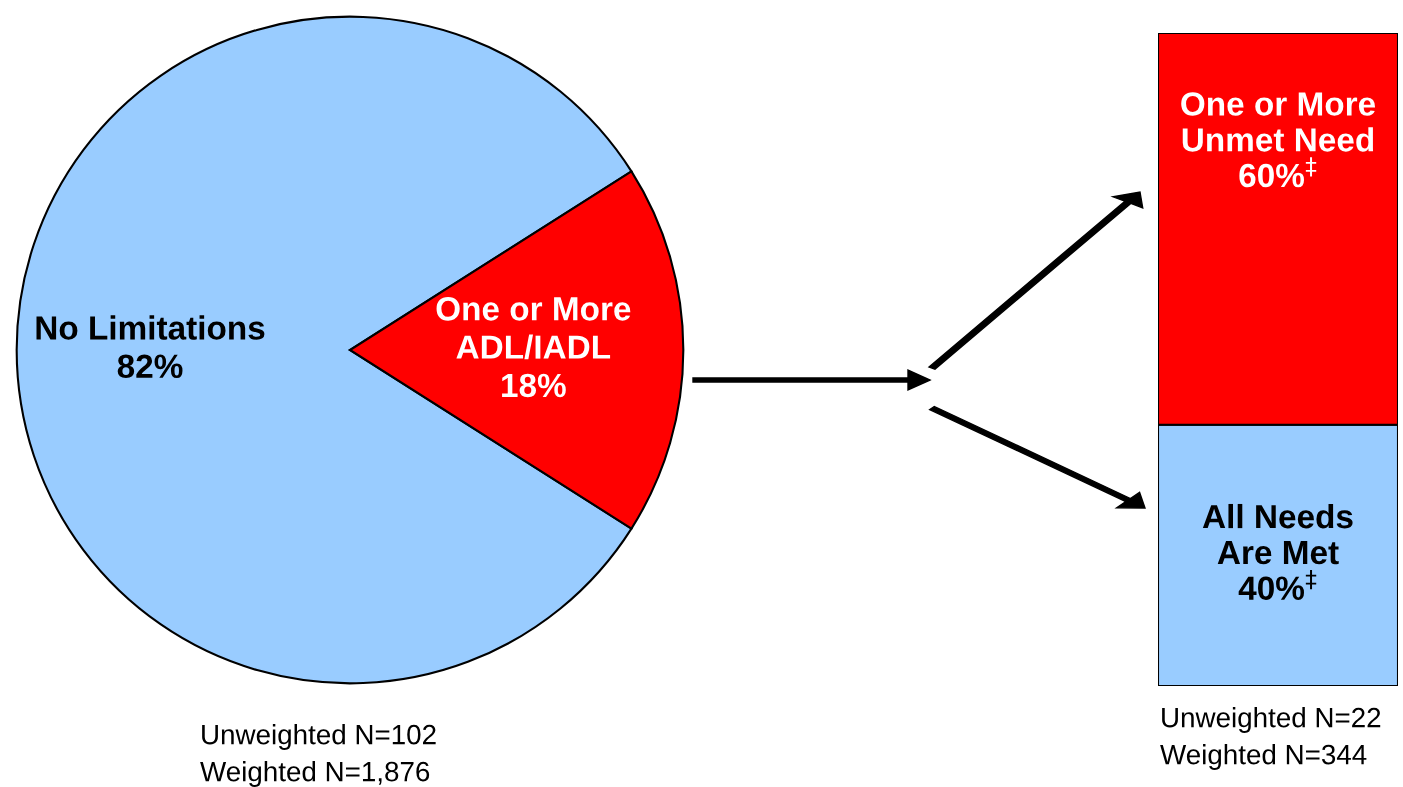 Image resolution: width=1403 pixels, height=787 pixels. I want to click on series-label: All Needs Are Met, so click(1277, 534).